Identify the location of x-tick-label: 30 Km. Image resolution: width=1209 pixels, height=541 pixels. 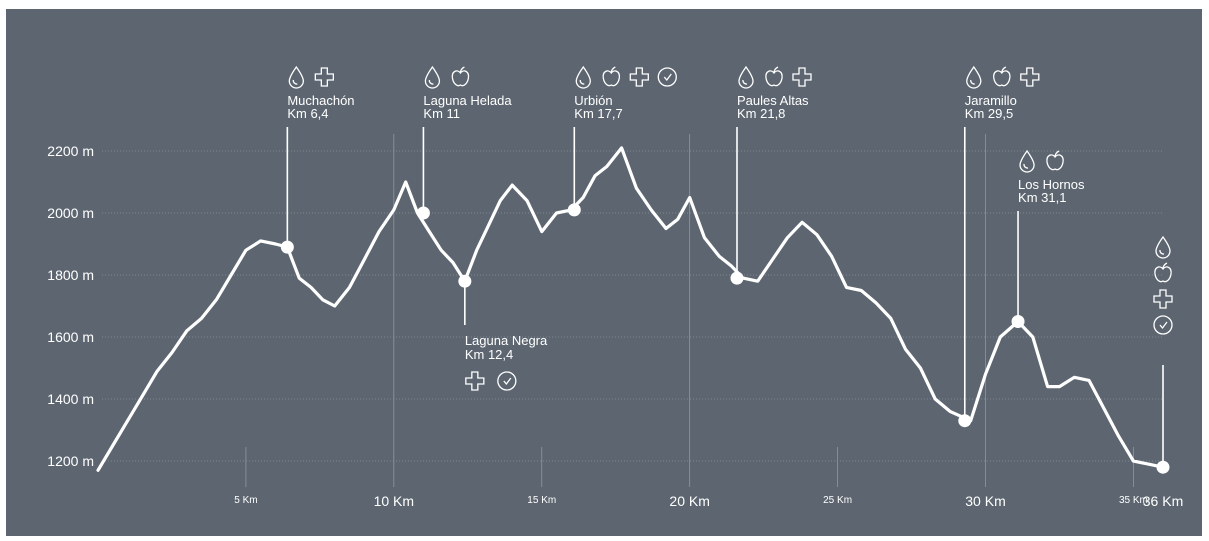
(985, 501).